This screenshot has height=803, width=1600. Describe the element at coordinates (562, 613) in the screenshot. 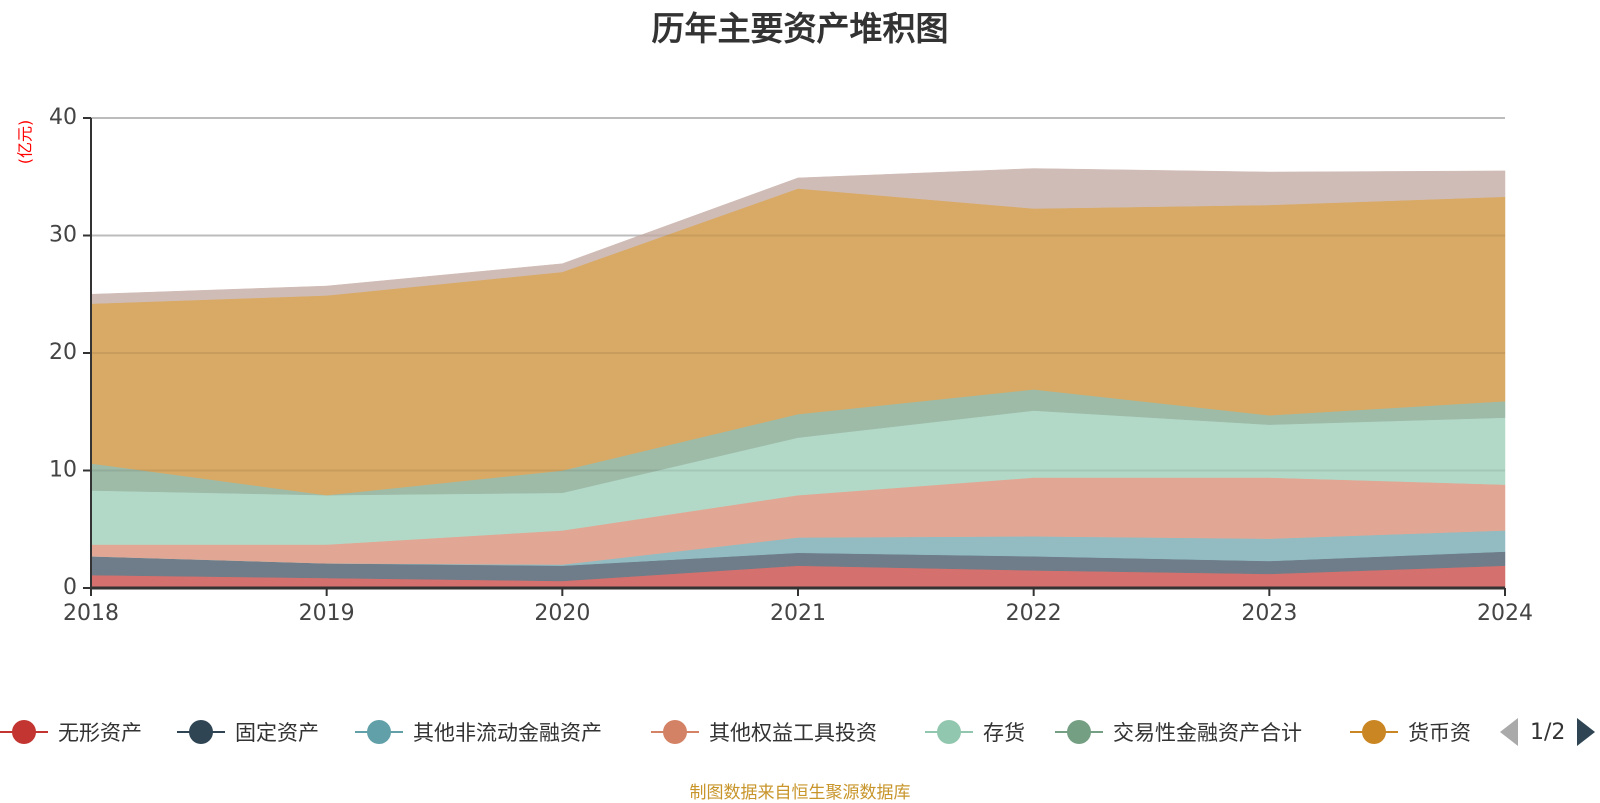

I see `x-tick-label: 2020` at that location.